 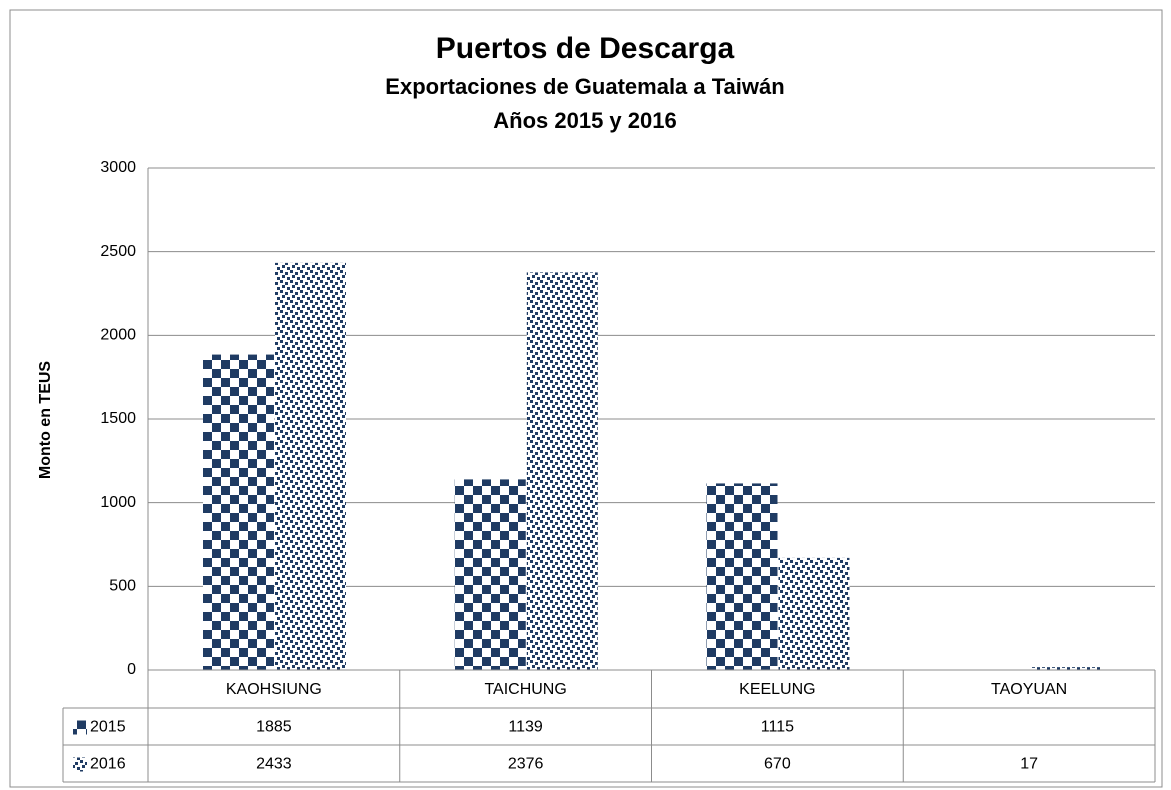 What do you see at coordinates (584, 86) in the screenshot?
I see `chart-subtitle: Exportaciones de Guatemala a Taiwán` at bounding box center [584, 86].